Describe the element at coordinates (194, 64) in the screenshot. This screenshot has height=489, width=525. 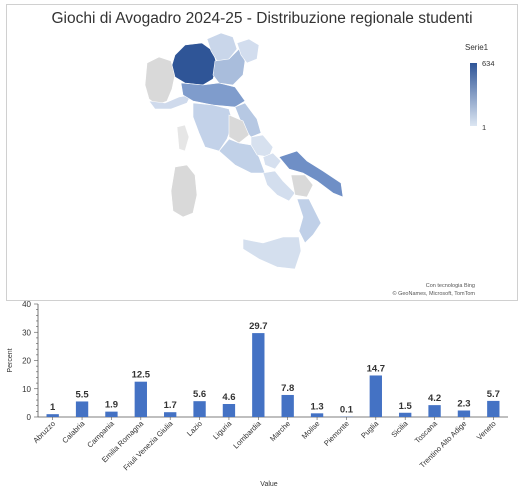
I see `region-lombardia` at that location.